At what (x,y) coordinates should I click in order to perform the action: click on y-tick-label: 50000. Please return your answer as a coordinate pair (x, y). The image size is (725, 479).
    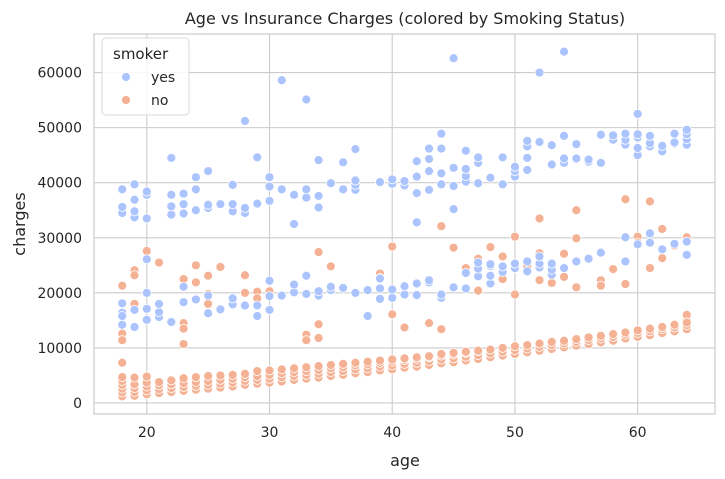
    Looking at the image, I should click on (59, 129).